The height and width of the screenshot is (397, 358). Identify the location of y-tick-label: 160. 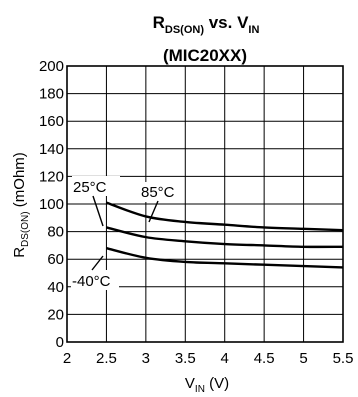
(51, 121).